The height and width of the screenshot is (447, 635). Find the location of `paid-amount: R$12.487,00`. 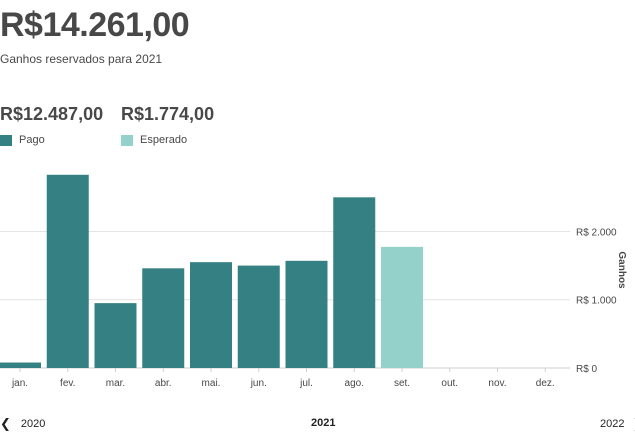

paid-amount: R$12.487,00 is located at coordinates (52, 114).